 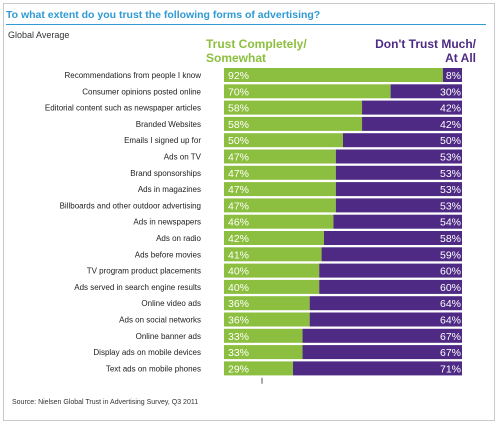 I want to click on distrust-value-label: 59%, so click(x=450, y=255).